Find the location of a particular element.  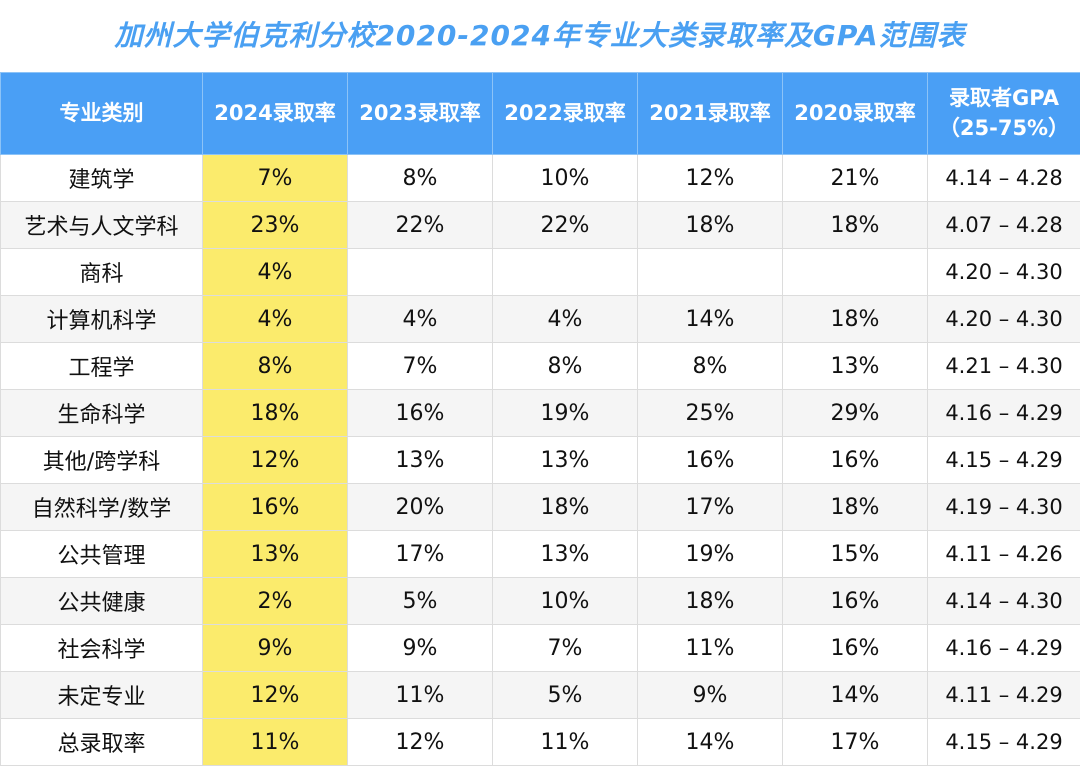

table-row: 其他/跨学科 12% 13% 13% 16% 16% 4.15 – 4.29 is located at coordinates (540, 460).